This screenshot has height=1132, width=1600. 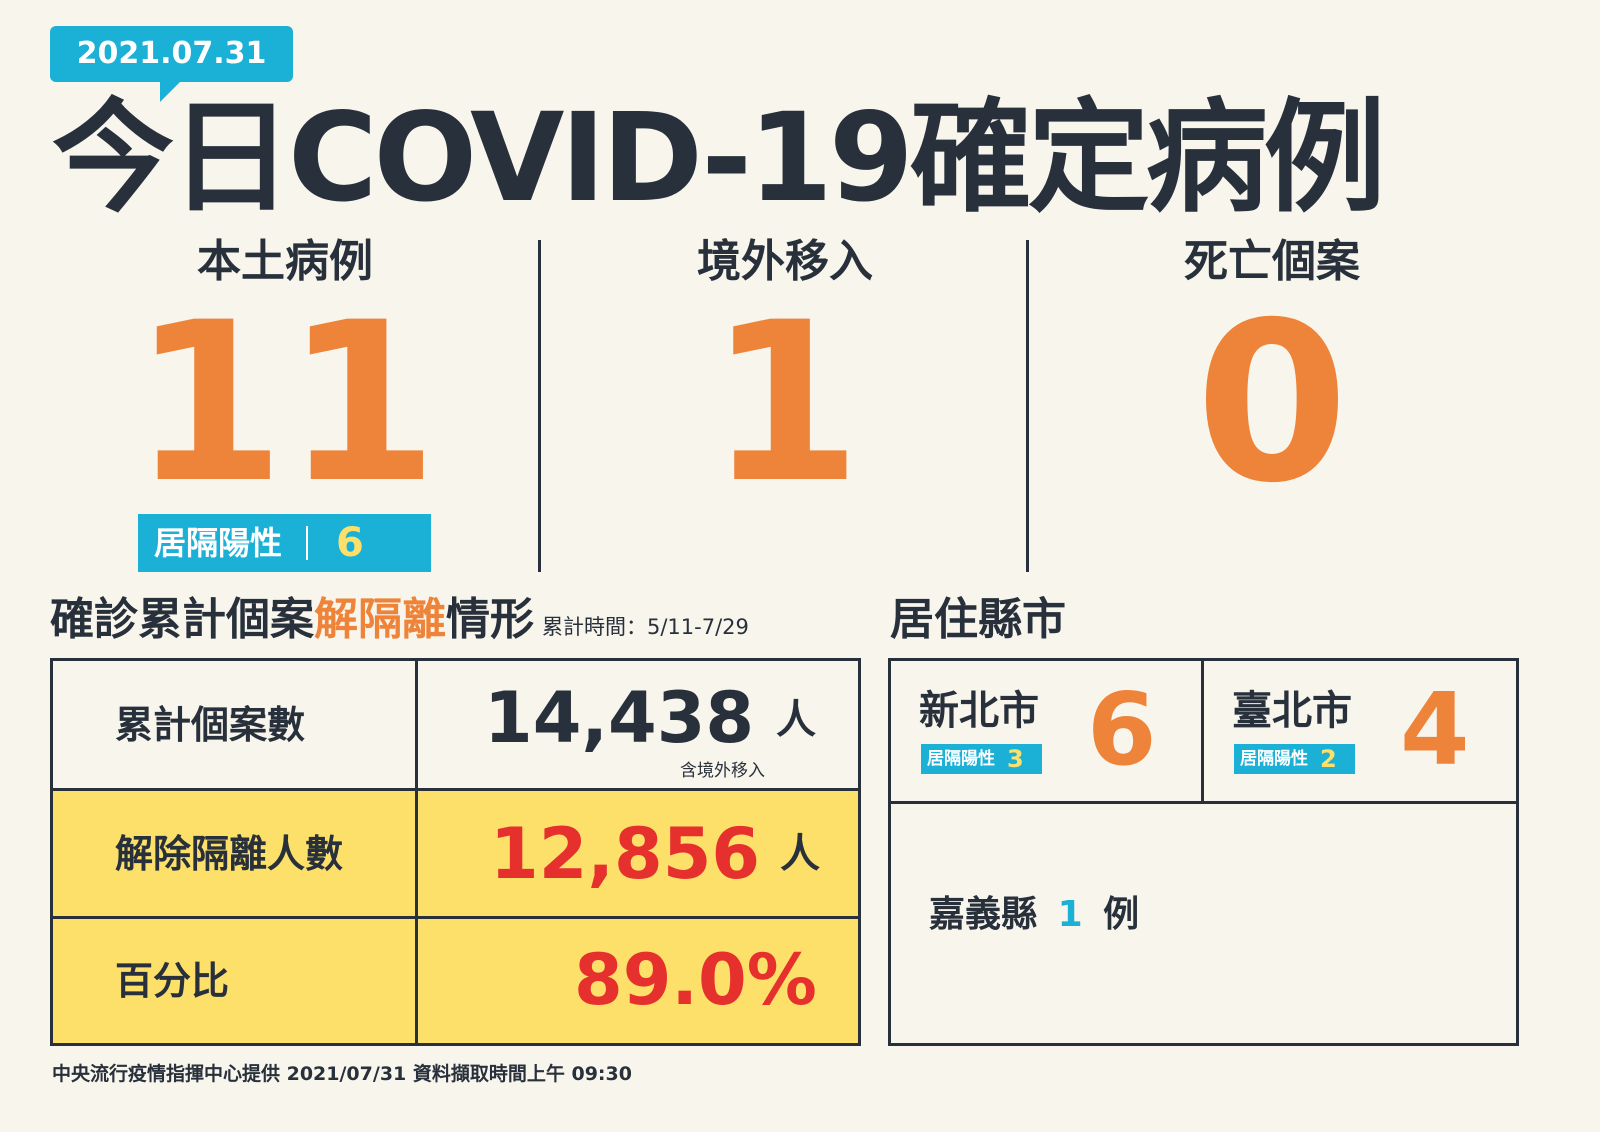 I want to click on total-note: 含境外移入, so click(x=722, y=771).